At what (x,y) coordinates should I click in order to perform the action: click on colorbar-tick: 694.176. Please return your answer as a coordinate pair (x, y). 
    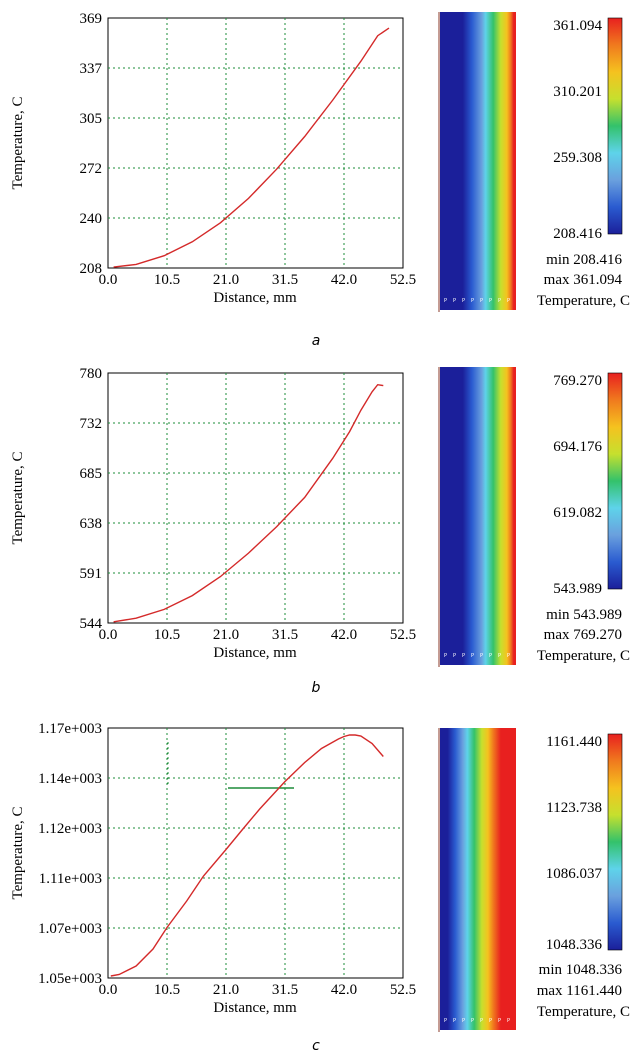
    Looking at the image, I should click on (577, 447).